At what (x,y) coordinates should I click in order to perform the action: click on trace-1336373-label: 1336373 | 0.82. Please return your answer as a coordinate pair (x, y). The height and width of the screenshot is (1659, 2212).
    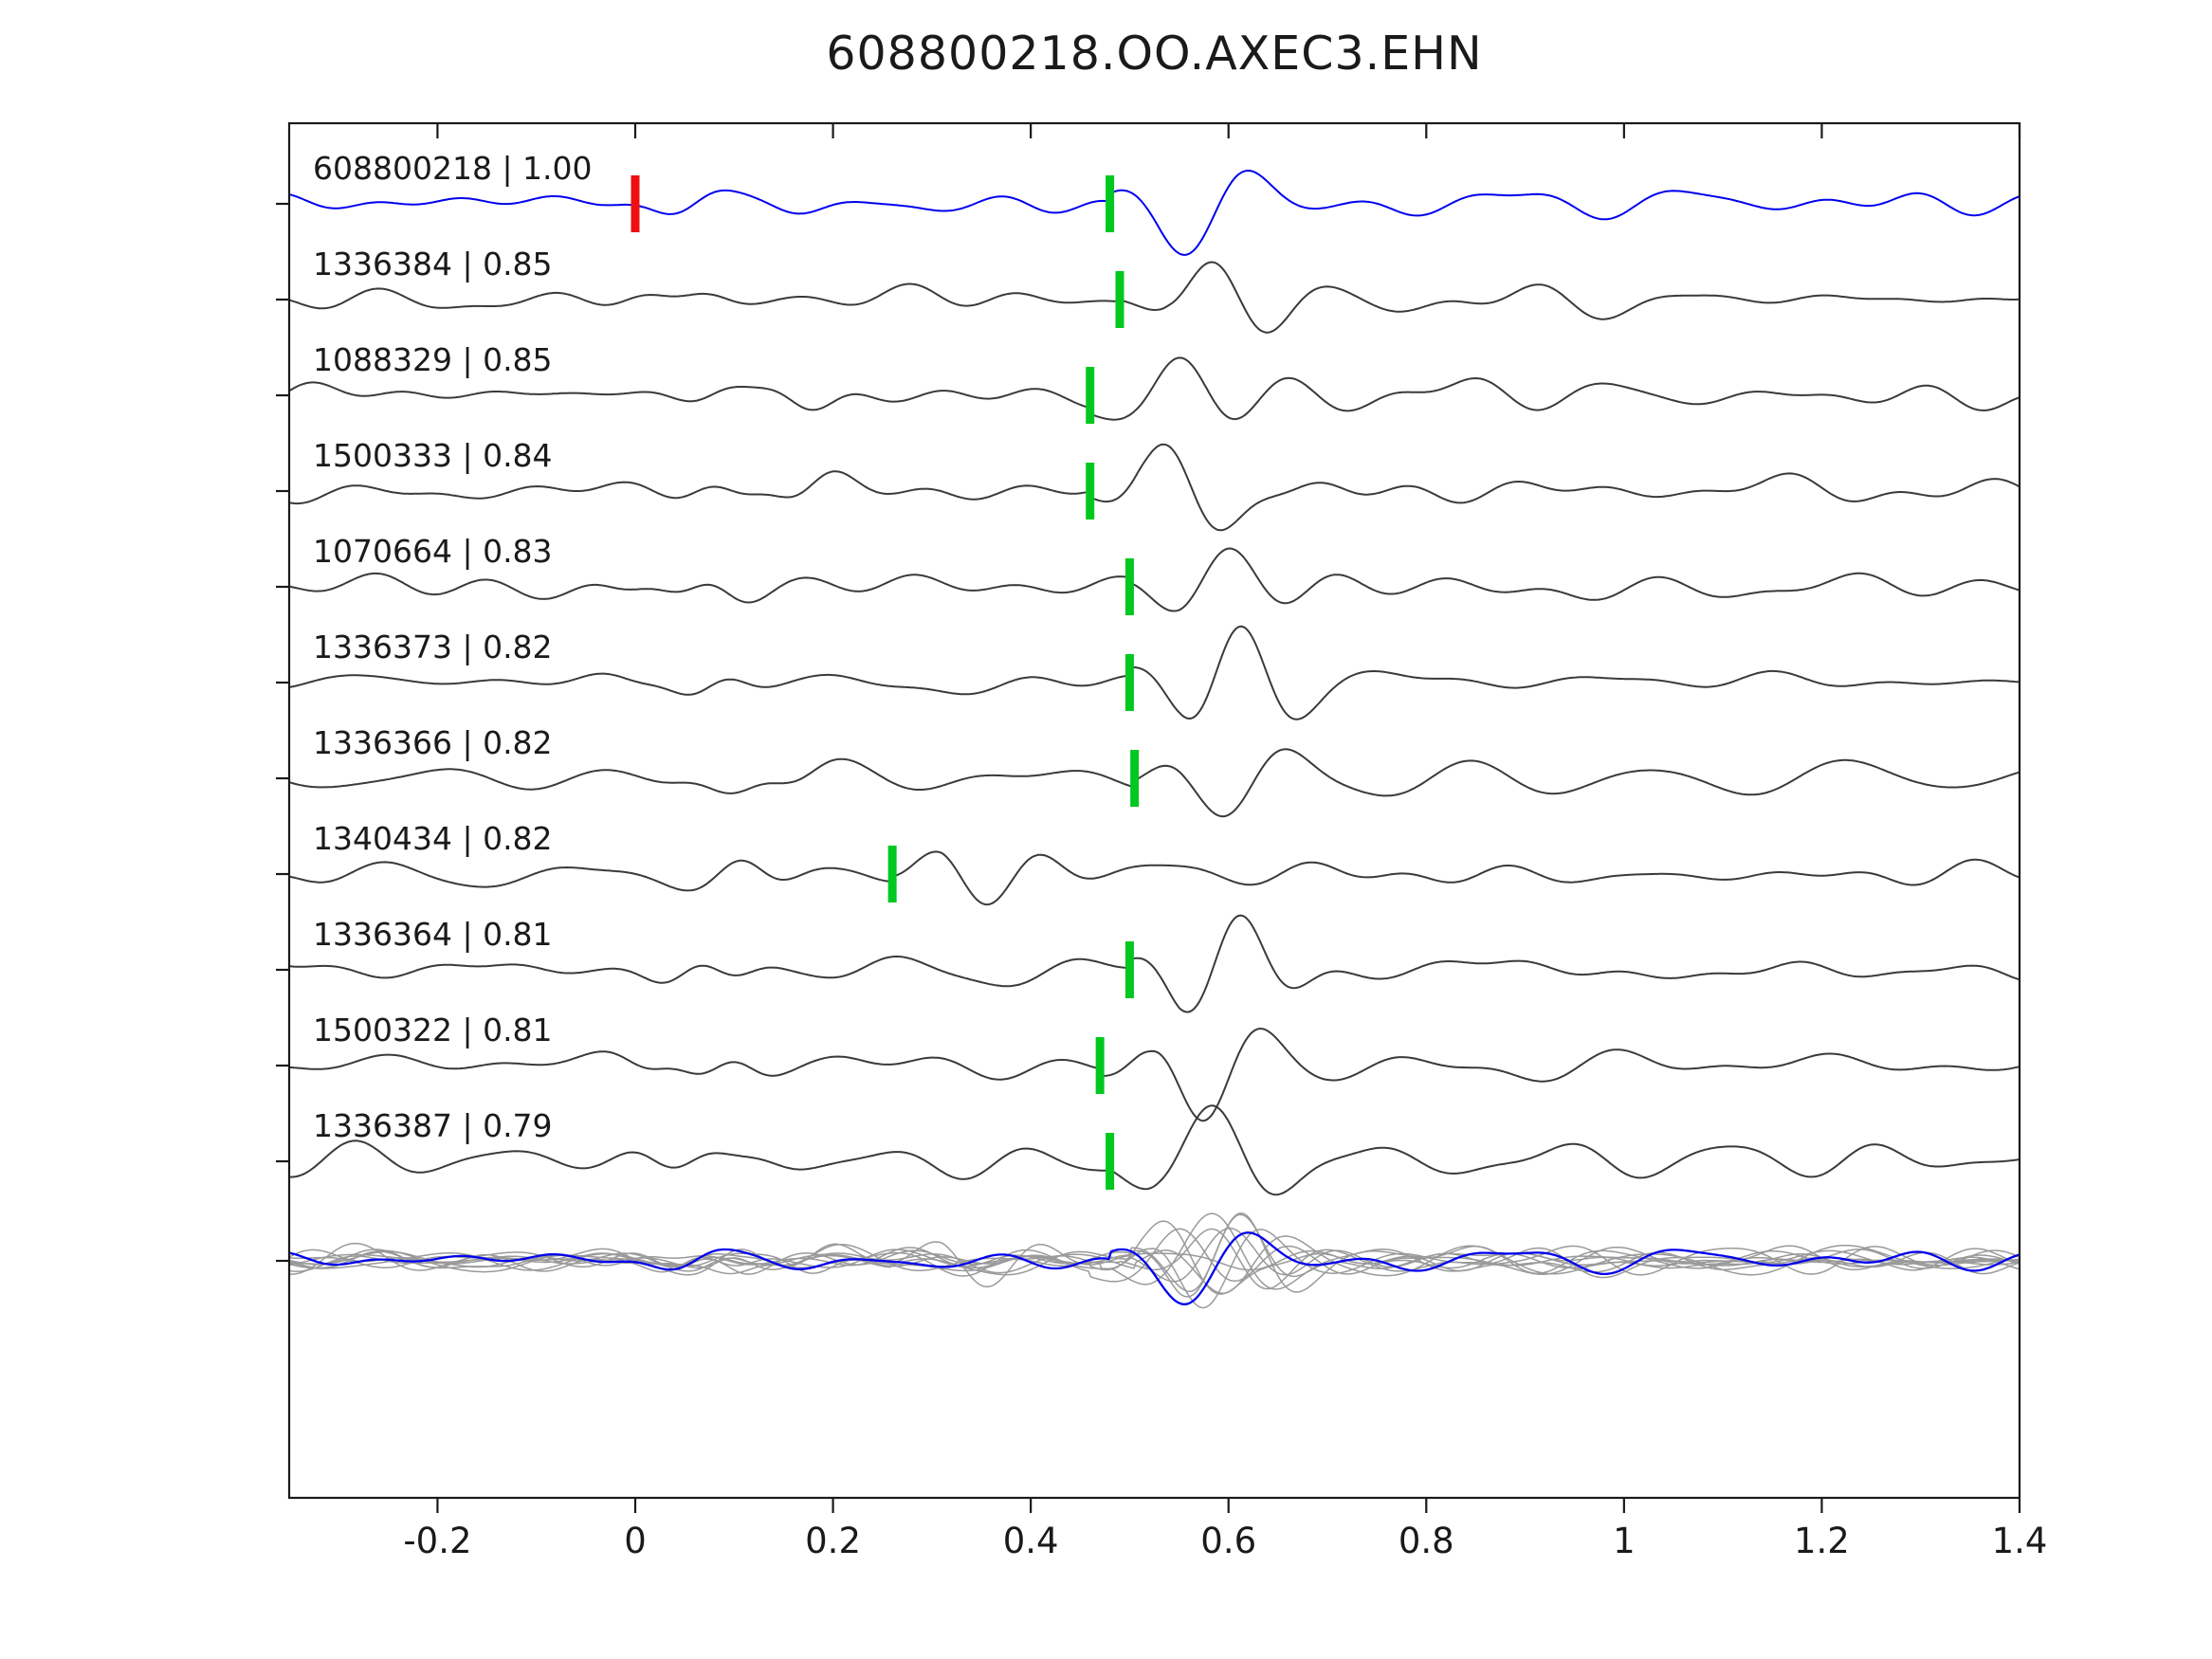
    Looking at the image, I should click on (433, 647).